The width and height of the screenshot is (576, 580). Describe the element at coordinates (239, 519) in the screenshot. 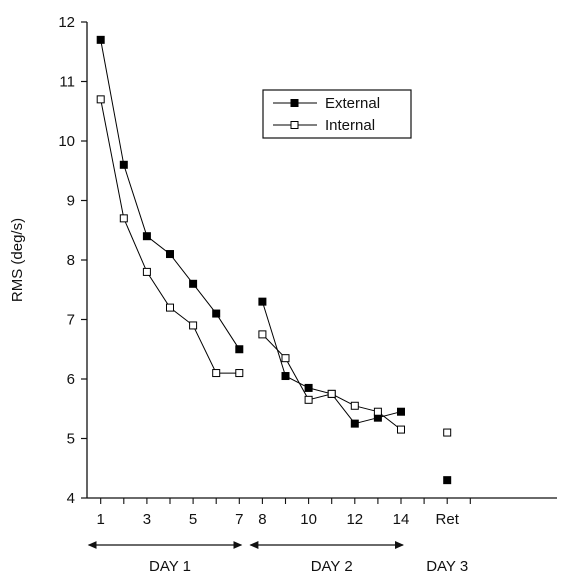

I see `x-tick-label: 7` at that location.